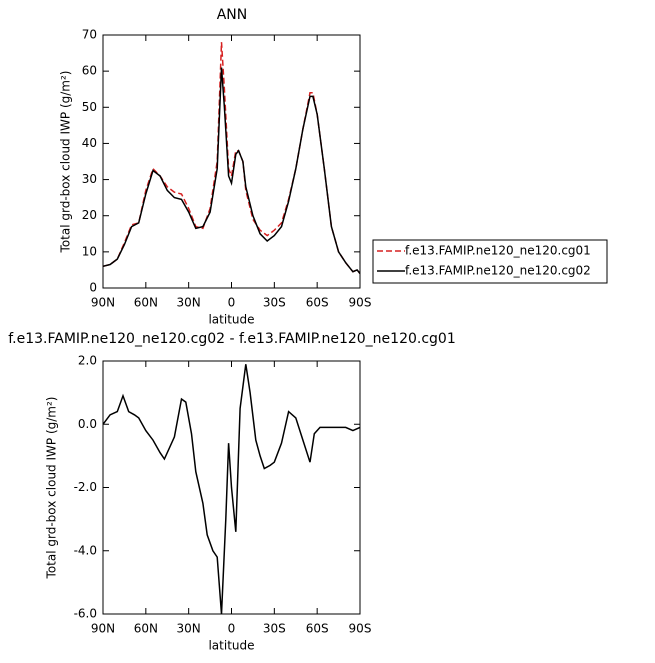 This screenshot has width=655, height=663. What do you see at coordinates (89, 107) in the screenshot?
I see `y-tick-label: 50` at bounding box center [89, 107].